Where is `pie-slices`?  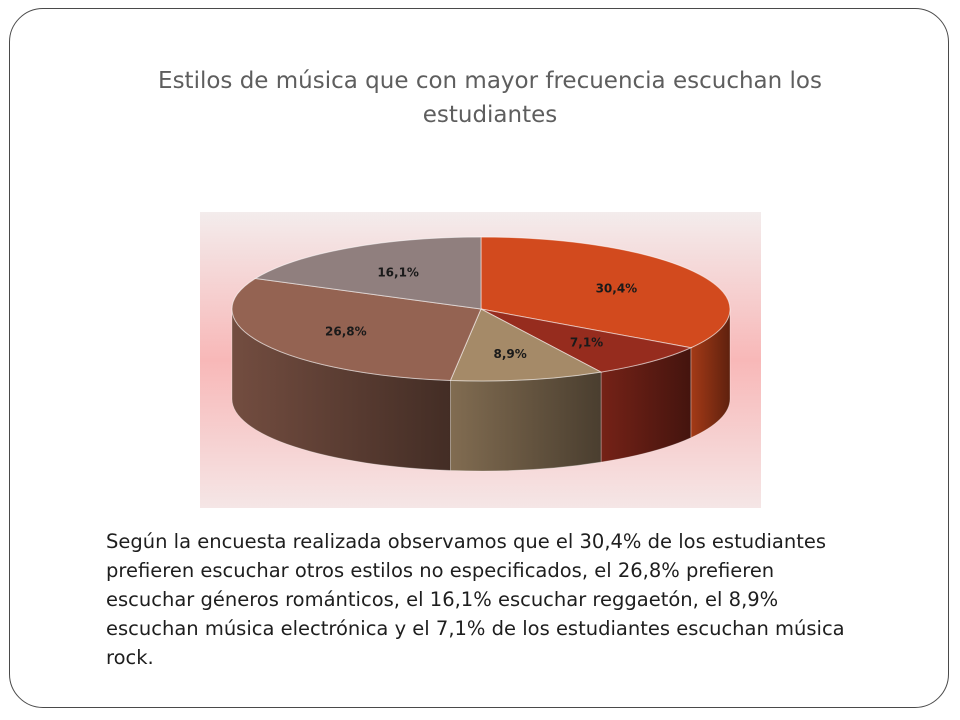
pie-slices is located at coordinates (481, 309).